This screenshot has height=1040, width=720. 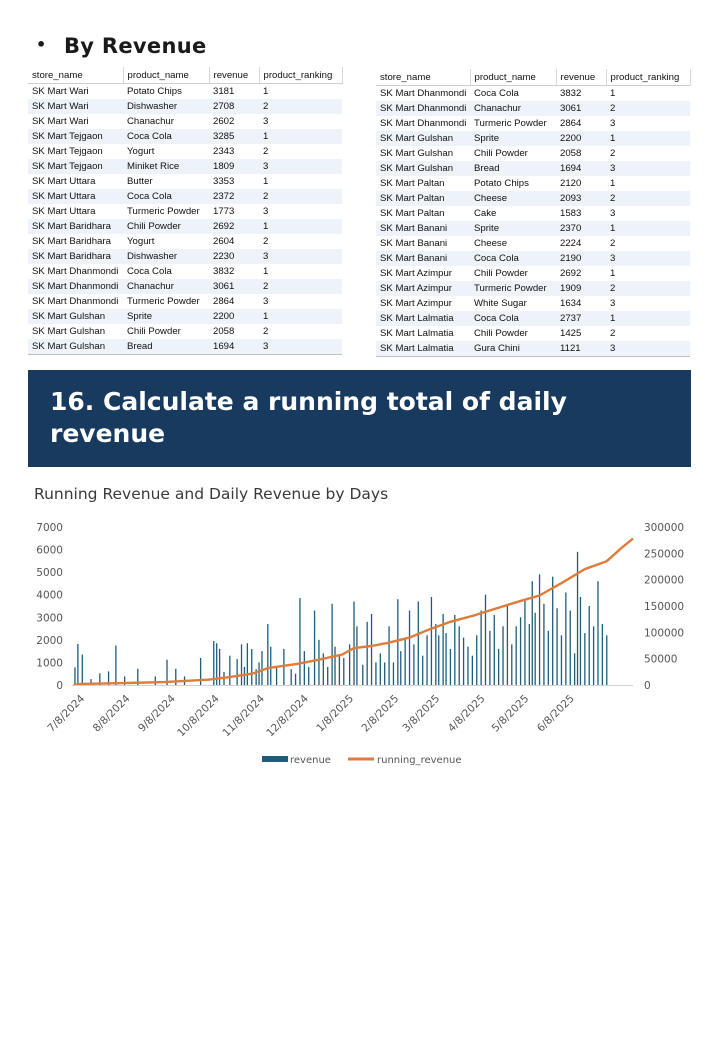 What do you see at coordinates (234, 256) in the screenshot?
I see `revenue-cell: 2230` at bounding box center [234, 256].